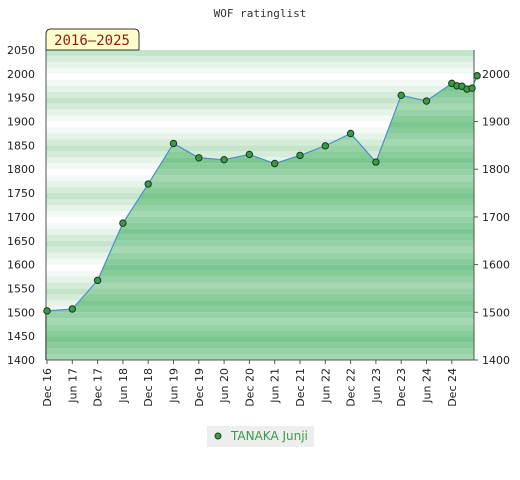 The image size is (520, 480). I want to click on x-tick-label: Jun 18, so click(123, 386).